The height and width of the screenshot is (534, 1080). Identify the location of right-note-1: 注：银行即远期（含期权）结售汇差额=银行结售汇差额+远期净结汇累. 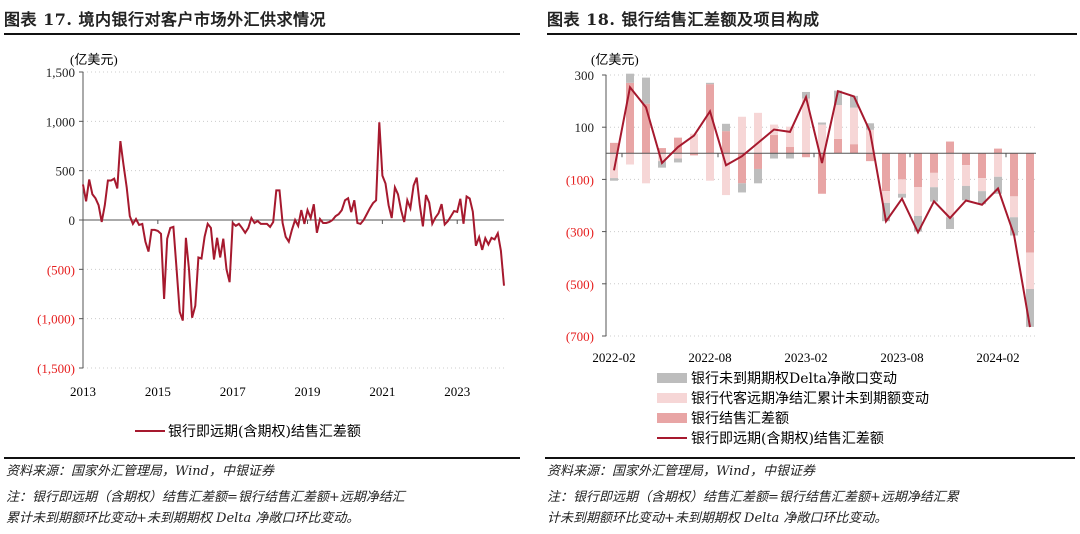
(753, 497).